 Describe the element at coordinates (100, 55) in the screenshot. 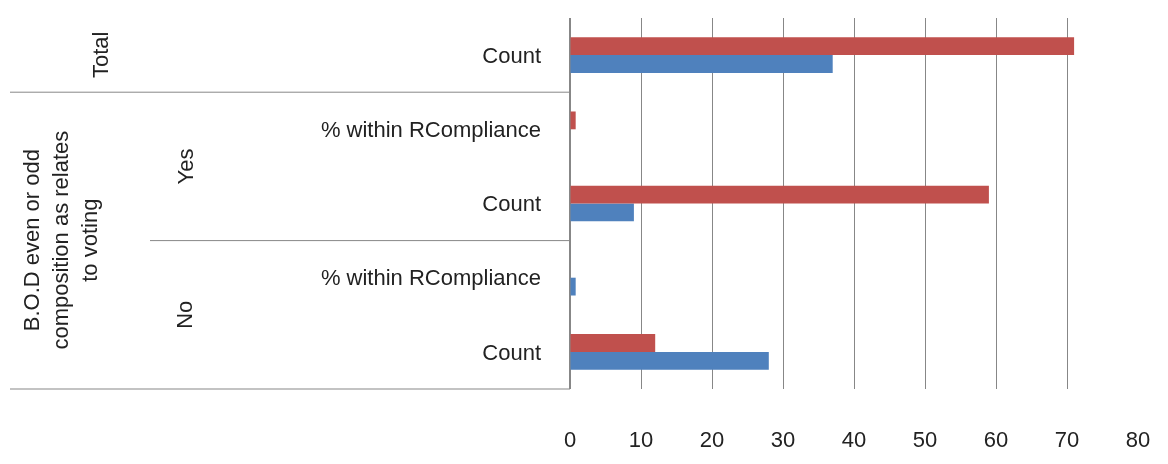

I see `text: Total` at that location.